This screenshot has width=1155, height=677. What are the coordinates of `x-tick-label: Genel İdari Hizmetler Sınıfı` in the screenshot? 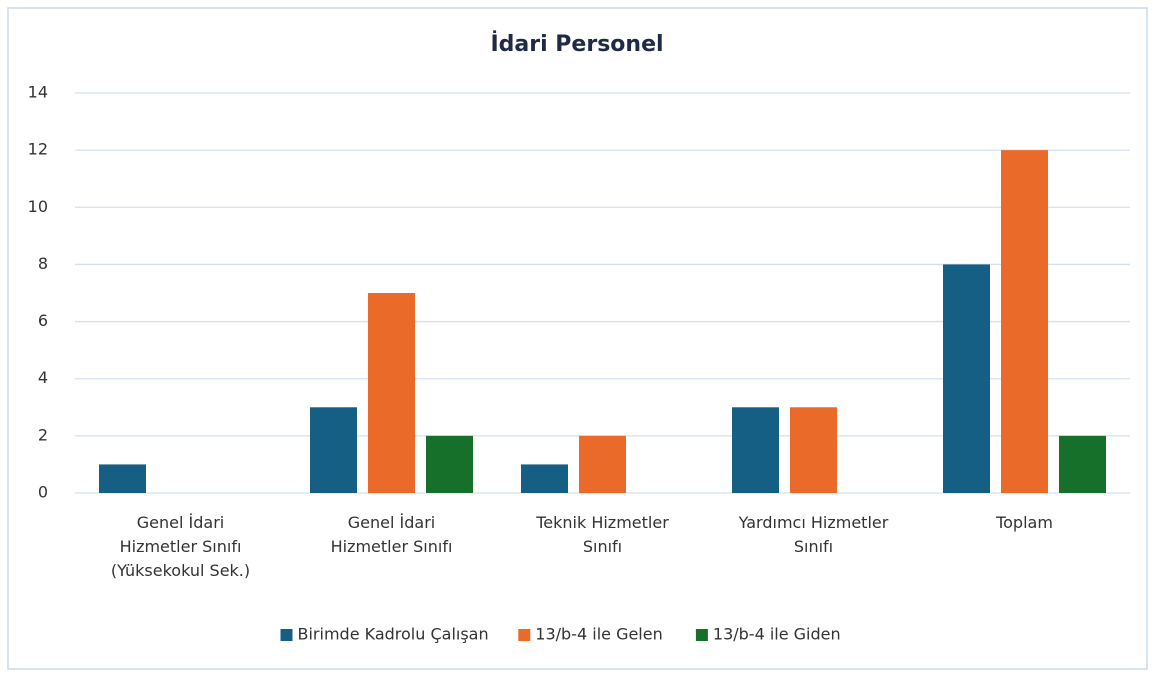 It's located at (392, 534).